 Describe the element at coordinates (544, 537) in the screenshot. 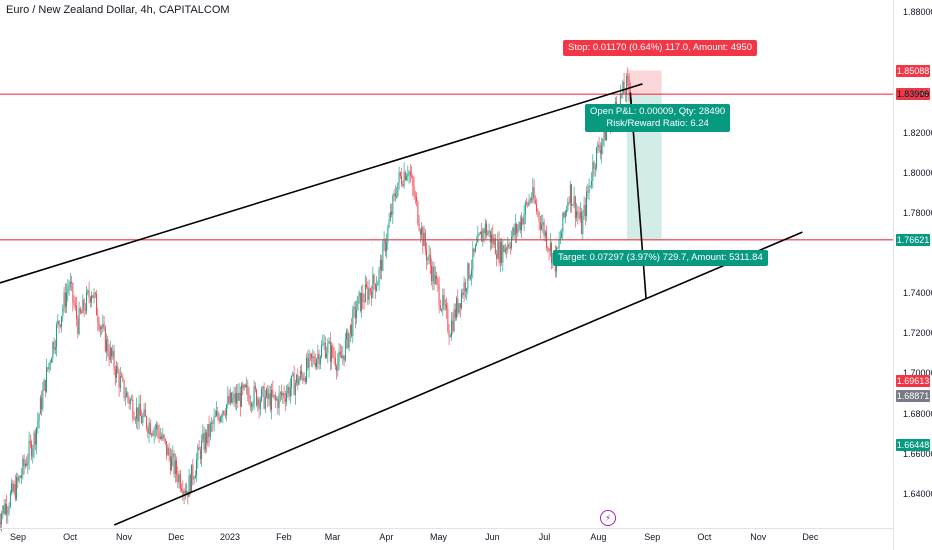

I see `time-tick-label: Jul` at that location.